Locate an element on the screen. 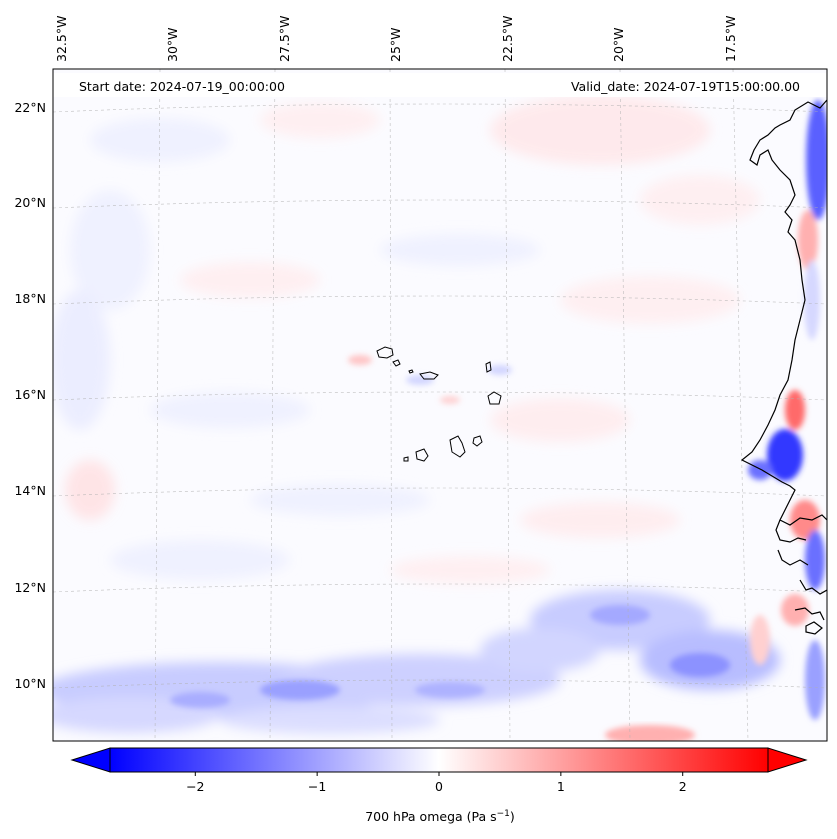  african-coastline is located at coordinates (783, 367).